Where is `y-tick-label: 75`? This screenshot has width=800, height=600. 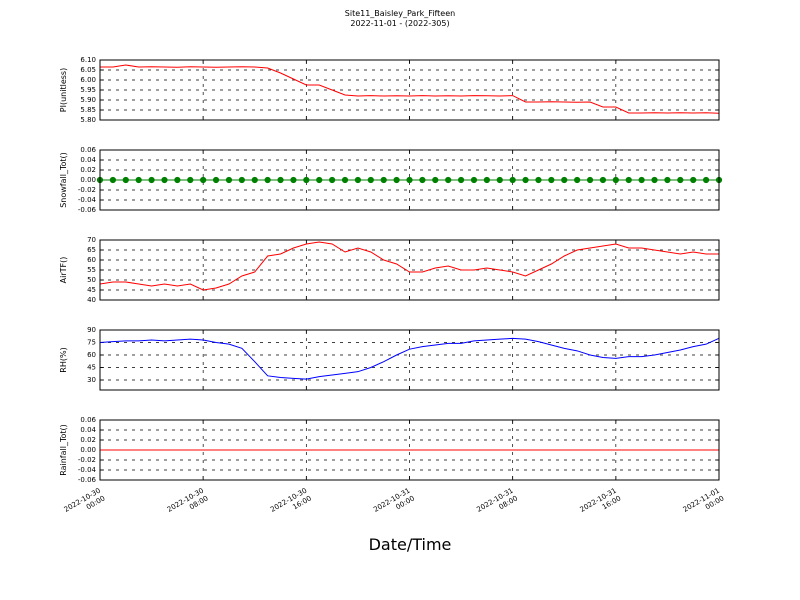
y-tick-label: 75 is located at coordinates (91, 343).